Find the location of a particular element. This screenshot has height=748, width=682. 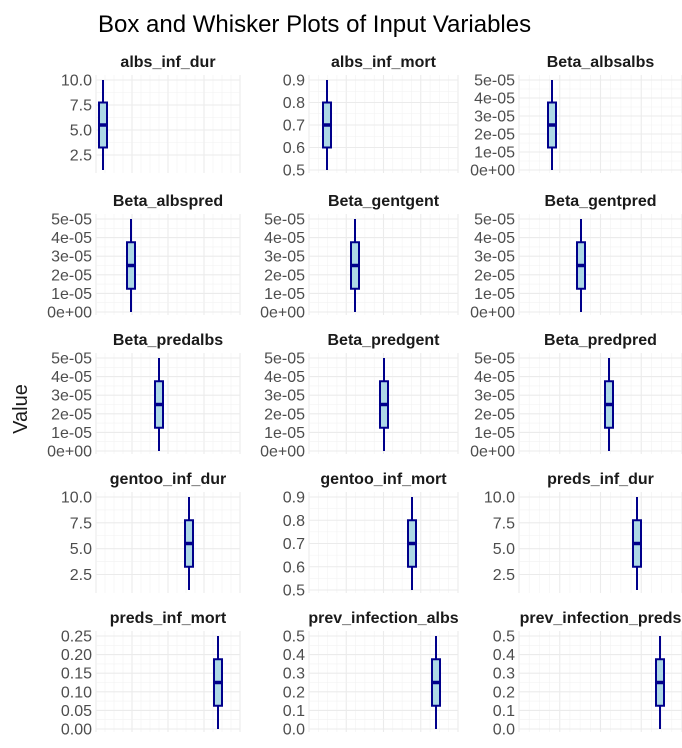

y-axis-label: Value is located at coordinates (21, 409).